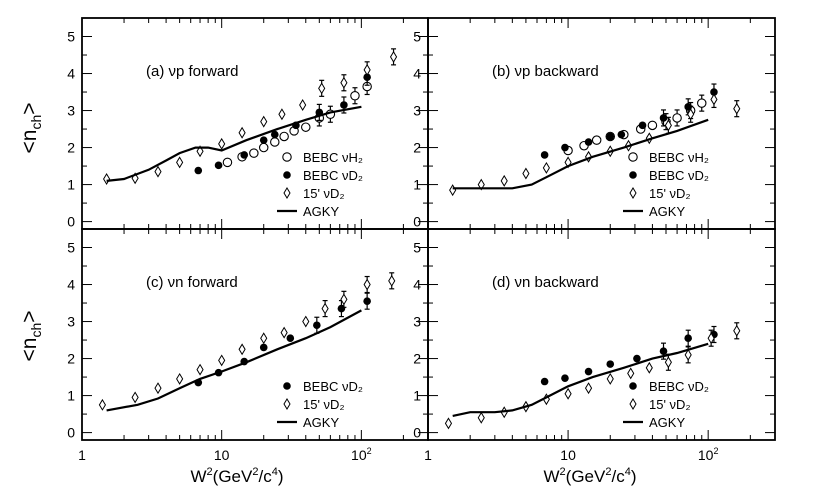  Describe the element at coordinates (29, 350) in the screenshot. I see `ylabel-main: <n` at that location.